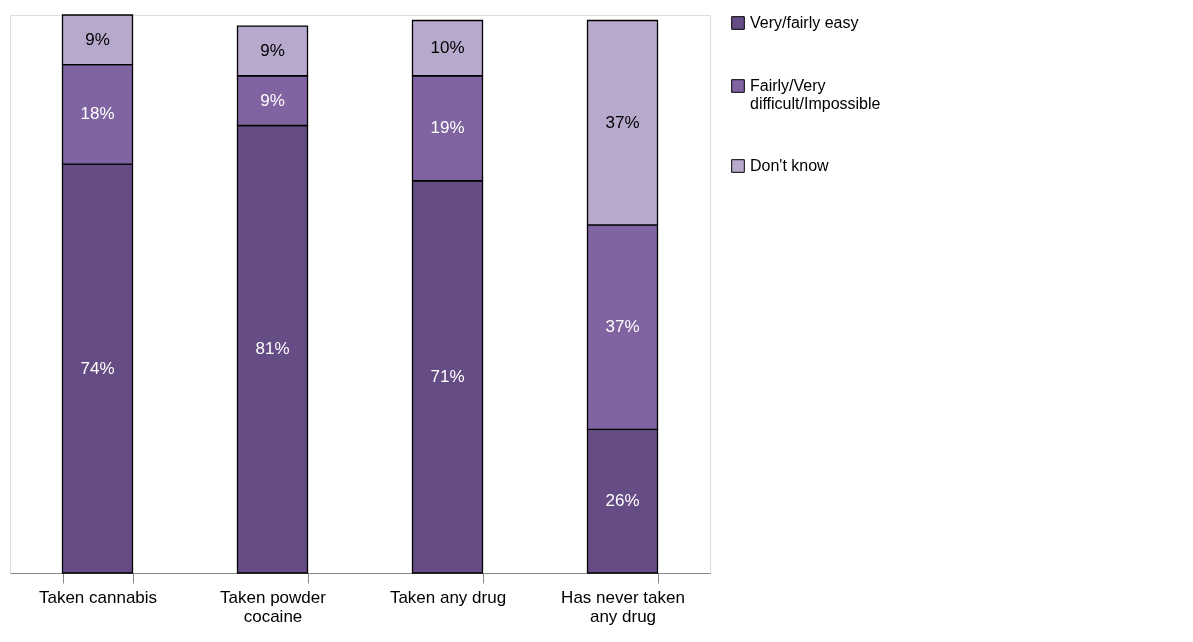 The image size is (1193, 642). What do you see at coordinates (97, 114) in the screenshot?
I see `data-label: 18%` at bounding box center [97, 114].